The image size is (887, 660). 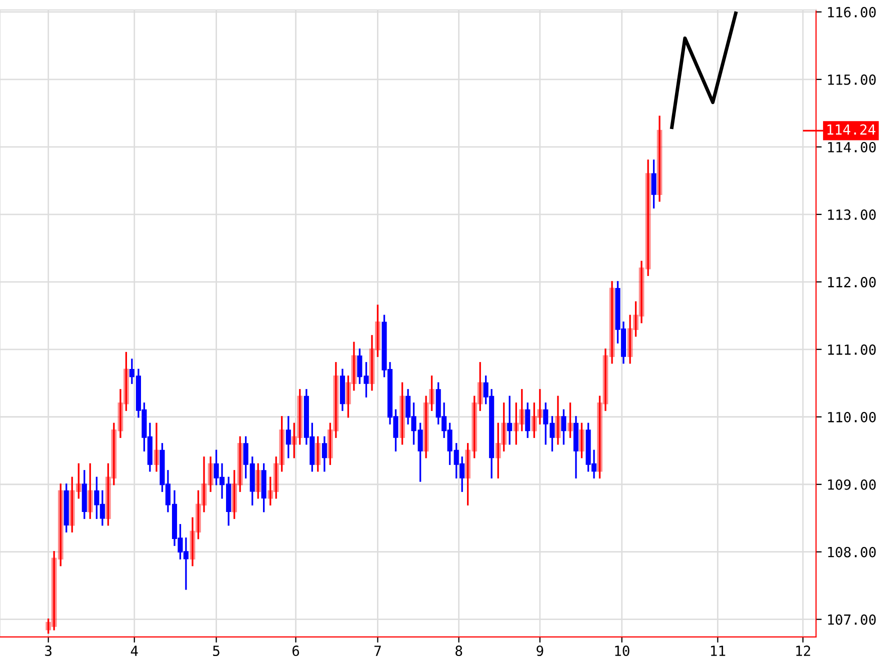 I want to click on y-tick-label: 111.00, so click(x=852, y=349).